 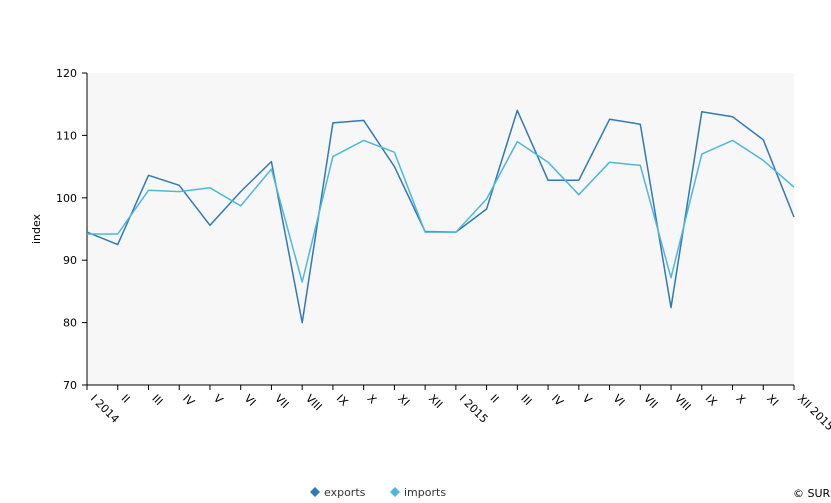 What do you see at coordinates (813, 412) in the screenshot?
I see `x-tick-label: XII 2015` at bounding box center [813, 412].